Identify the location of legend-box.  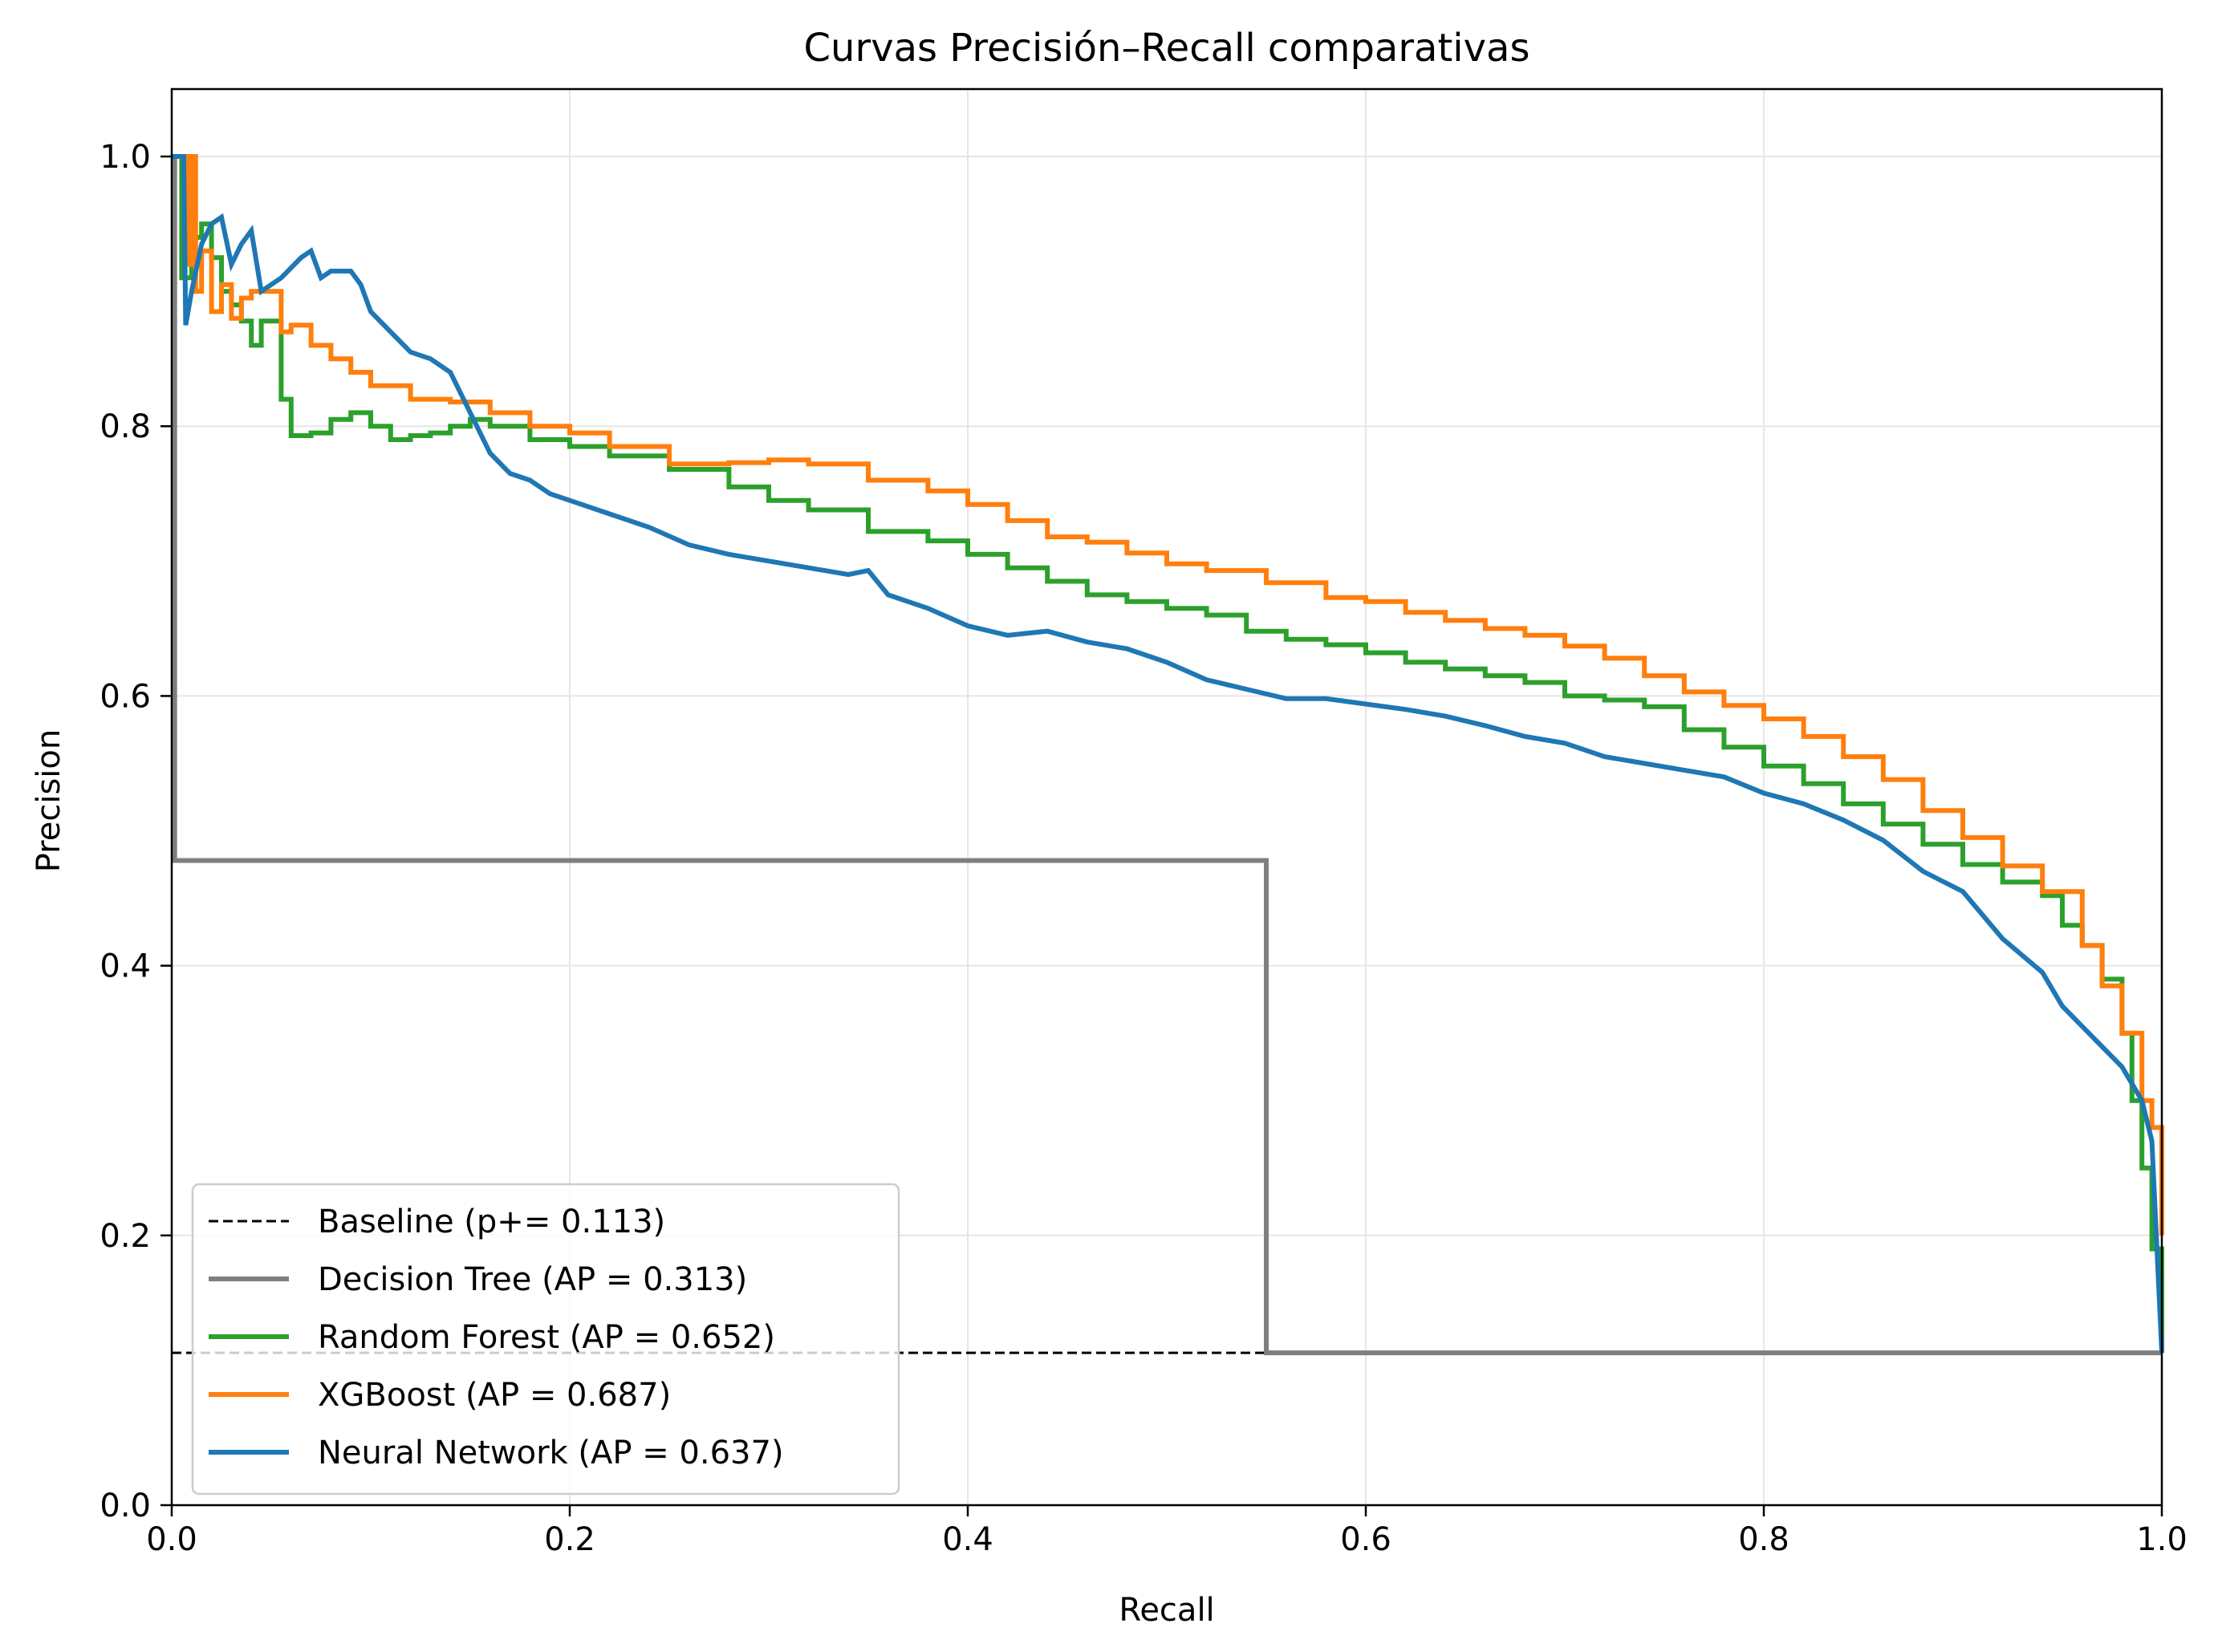
(545, 1339).